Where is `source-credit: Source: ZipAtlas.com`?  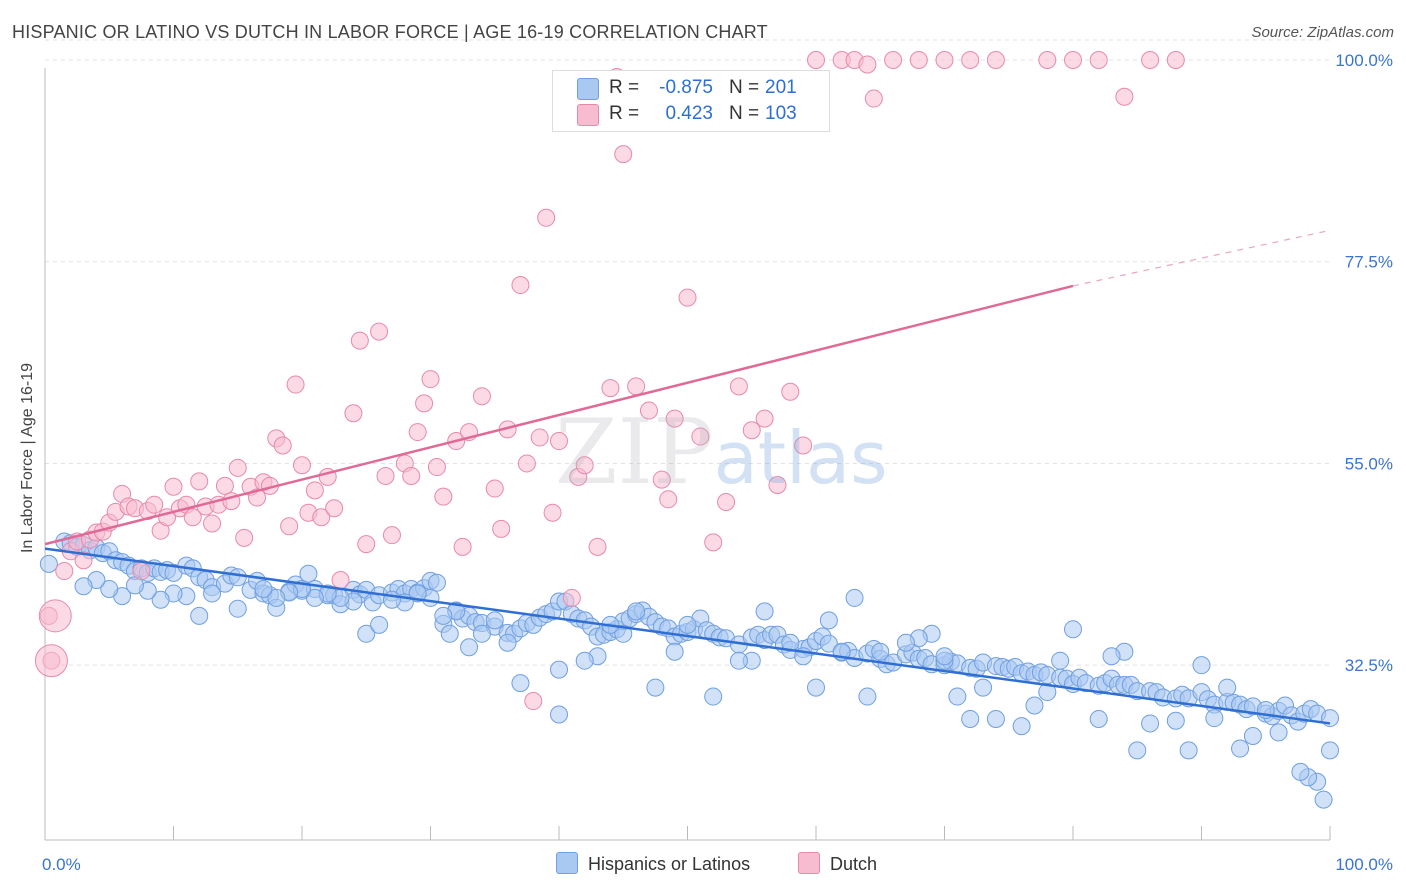 source-credit: Source: ZipAtlas.com is located at coordinates (1322, 32).